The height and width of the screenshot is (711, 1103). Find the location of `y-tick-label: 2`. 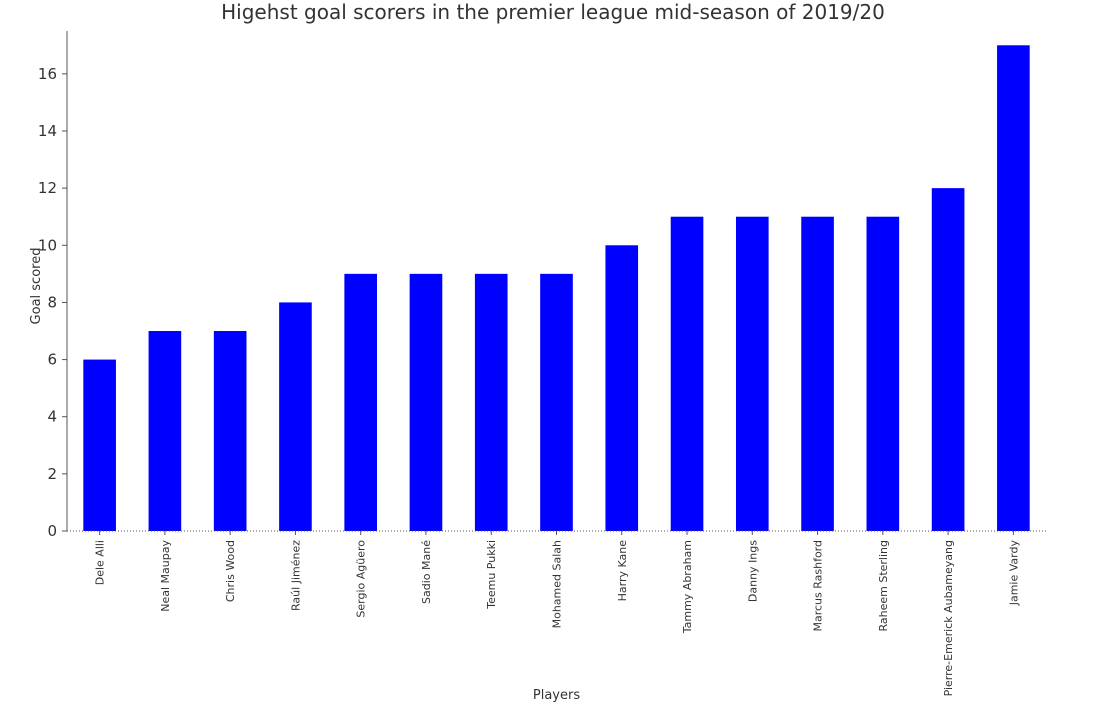

y-tick-label: 2 is located at coordinates (52, 474).